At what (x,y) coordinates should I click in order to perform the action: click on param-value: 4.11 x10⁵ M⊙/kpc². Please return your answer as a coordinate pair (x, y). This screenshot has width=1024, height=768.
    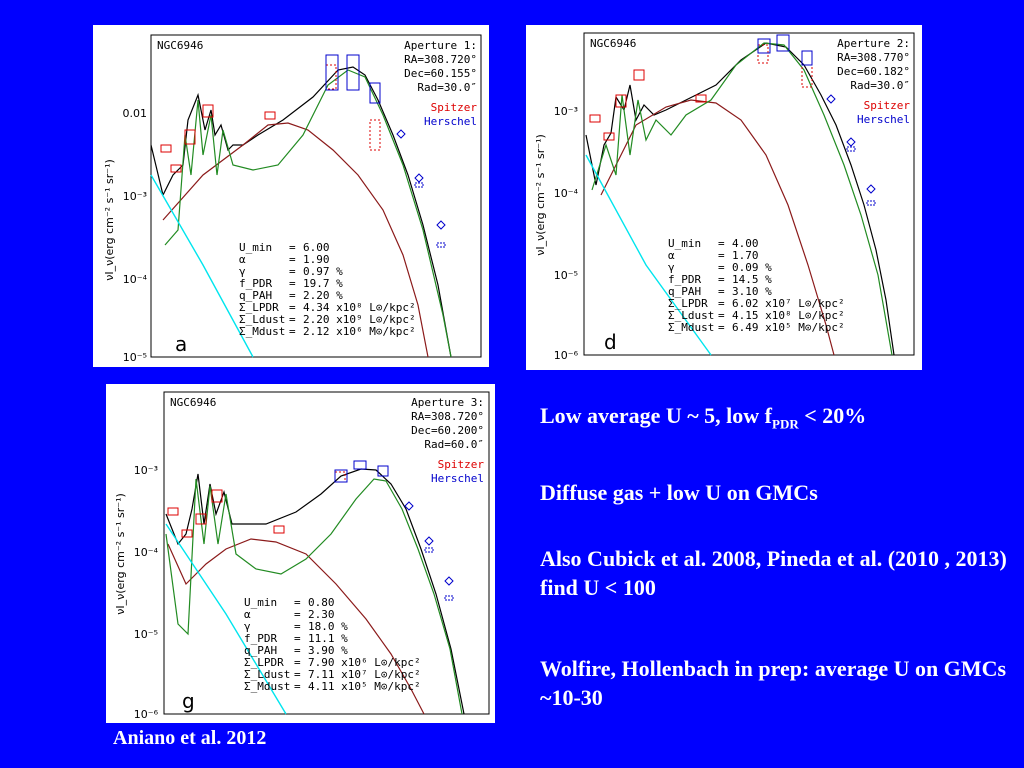
    Looking at the image, I should click on (364, 686).